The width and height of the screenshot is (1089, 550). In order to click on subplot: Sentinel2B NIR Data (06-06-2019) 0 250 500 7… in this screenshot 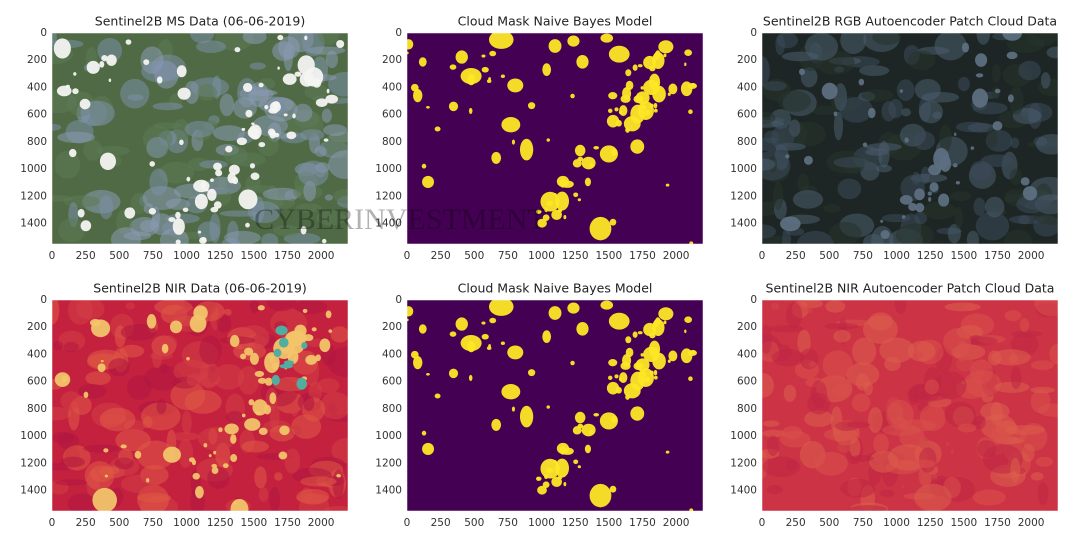, I will do `click(184, 405)`.